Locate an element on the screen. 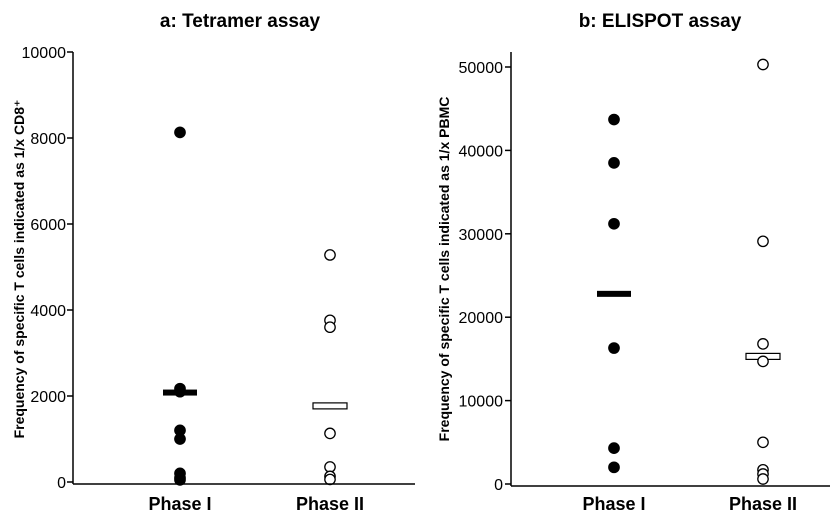 Image resolution: width=840 pixels, height=518 pixels. panel-b-y-tick-label: 50000 is located at coordinates (481, 68).